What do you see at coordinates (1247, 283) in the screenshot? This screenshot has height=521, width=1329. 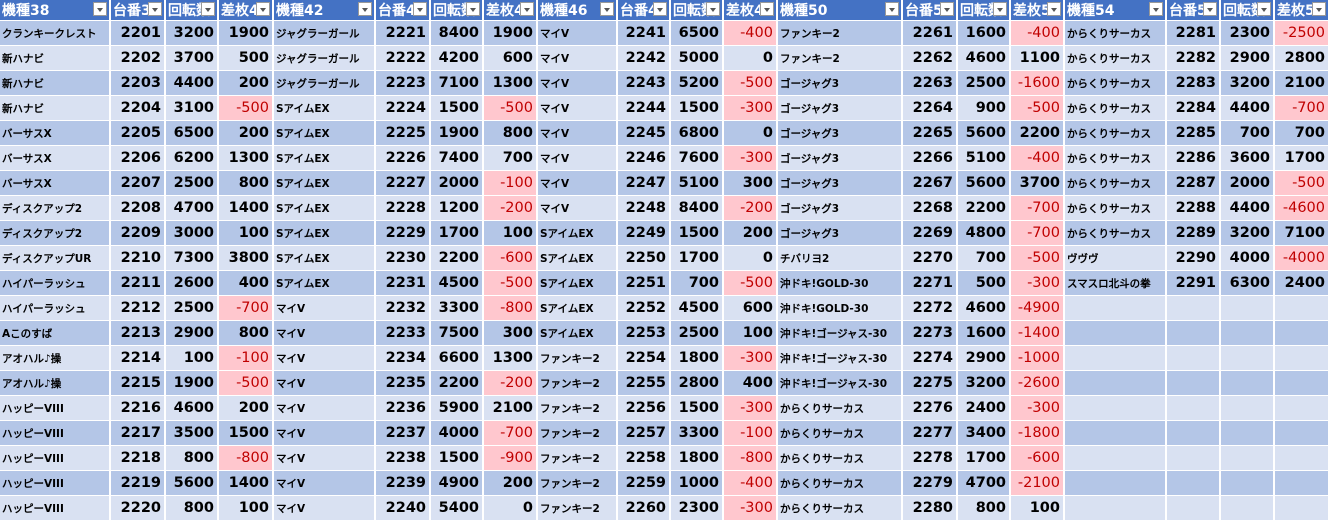 I see `cell-spins: 6300` at bounding box center [1247, 283].